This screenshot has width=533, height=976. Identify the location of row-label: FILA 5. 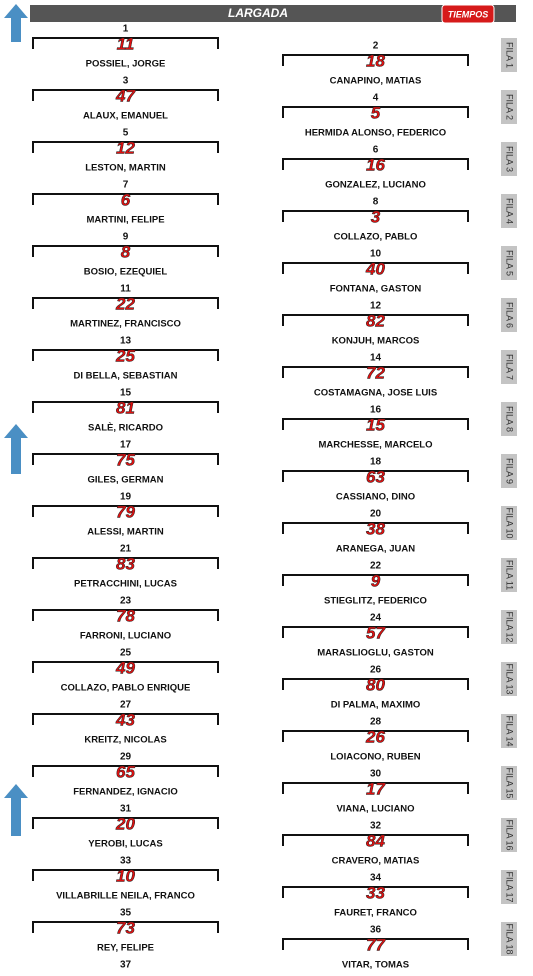
(510, 263).